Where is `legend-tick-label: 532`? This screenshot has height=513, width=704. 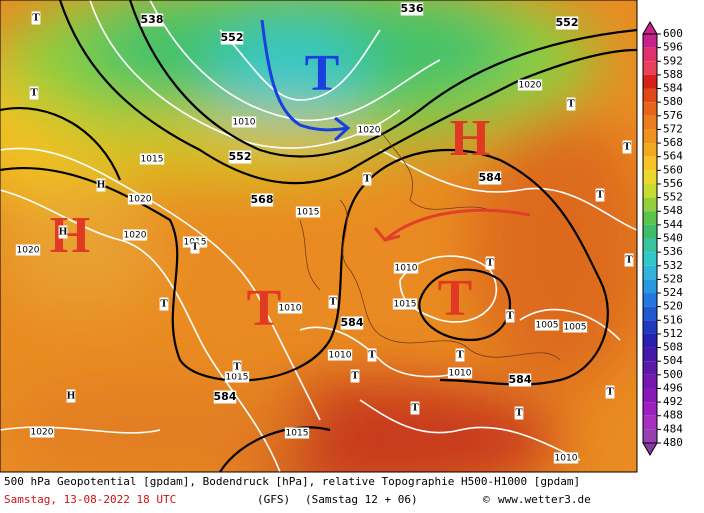 legend-tick-label: 532 is located at coordinates (673, 265).